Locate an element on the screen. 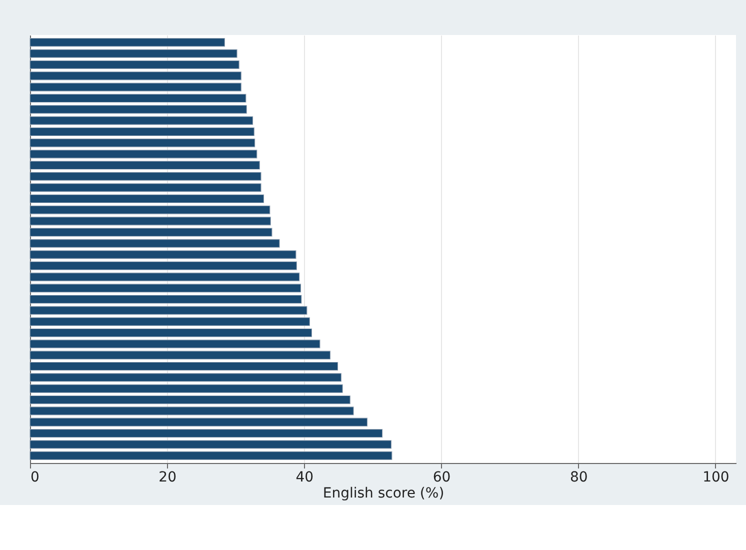  x-tick-label: 20 is located at coordinates (167, 478).